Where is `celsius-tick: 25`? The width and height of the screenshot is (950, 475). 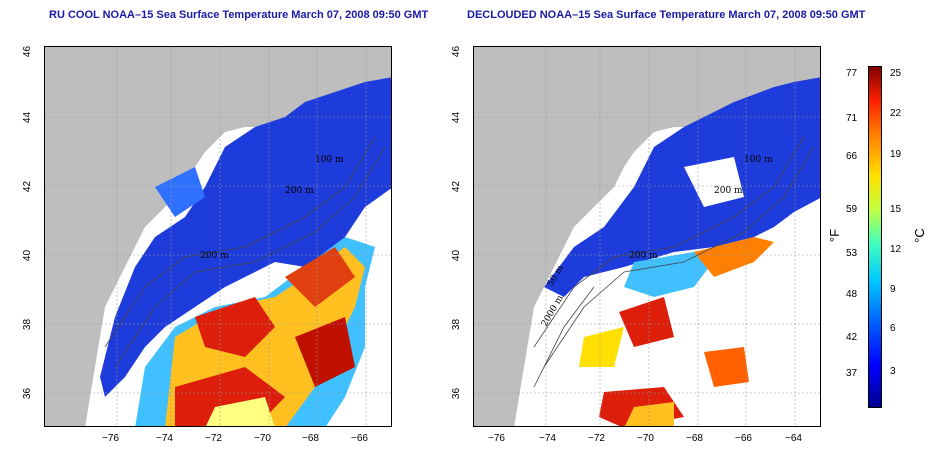 celsius-tick: 25 is located at coordinates (896, 73).